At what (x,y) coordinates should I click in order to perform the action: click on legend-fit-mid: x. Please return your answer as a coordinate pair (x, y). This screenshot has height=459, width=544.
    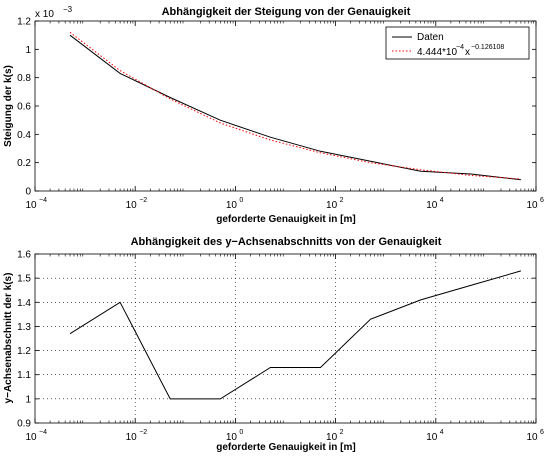
    Looking at the image, I should click on (467, 52).